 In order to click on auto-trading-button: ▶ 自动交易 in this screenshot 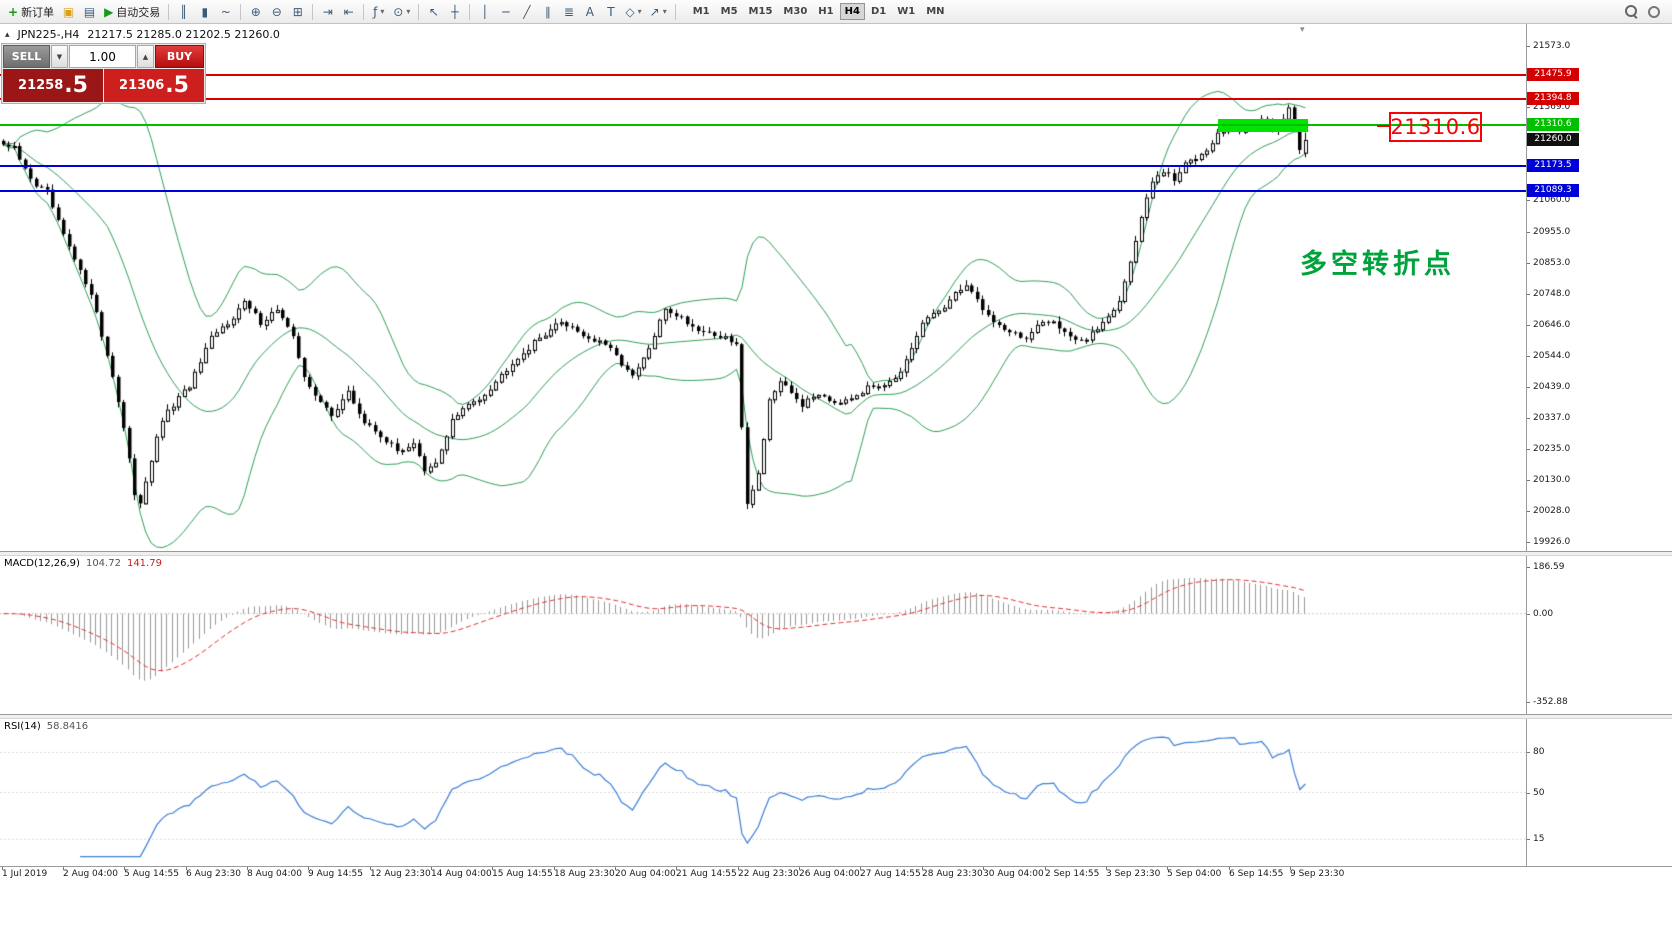, I will do `click(132, 12)`.